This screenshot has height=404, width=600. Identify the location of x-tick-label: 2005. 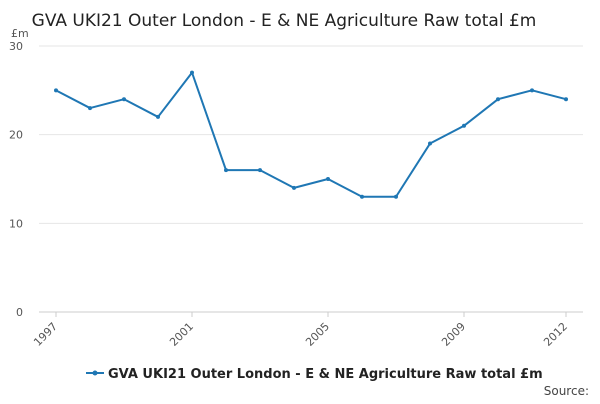
(317, 334).